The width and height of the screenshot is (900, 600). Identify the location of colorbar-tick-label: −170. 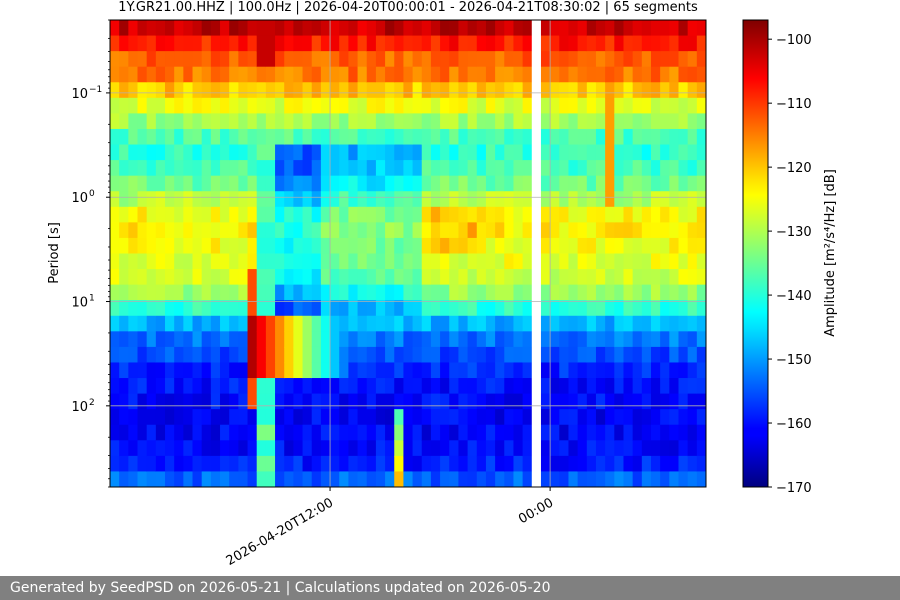
(794, 488).